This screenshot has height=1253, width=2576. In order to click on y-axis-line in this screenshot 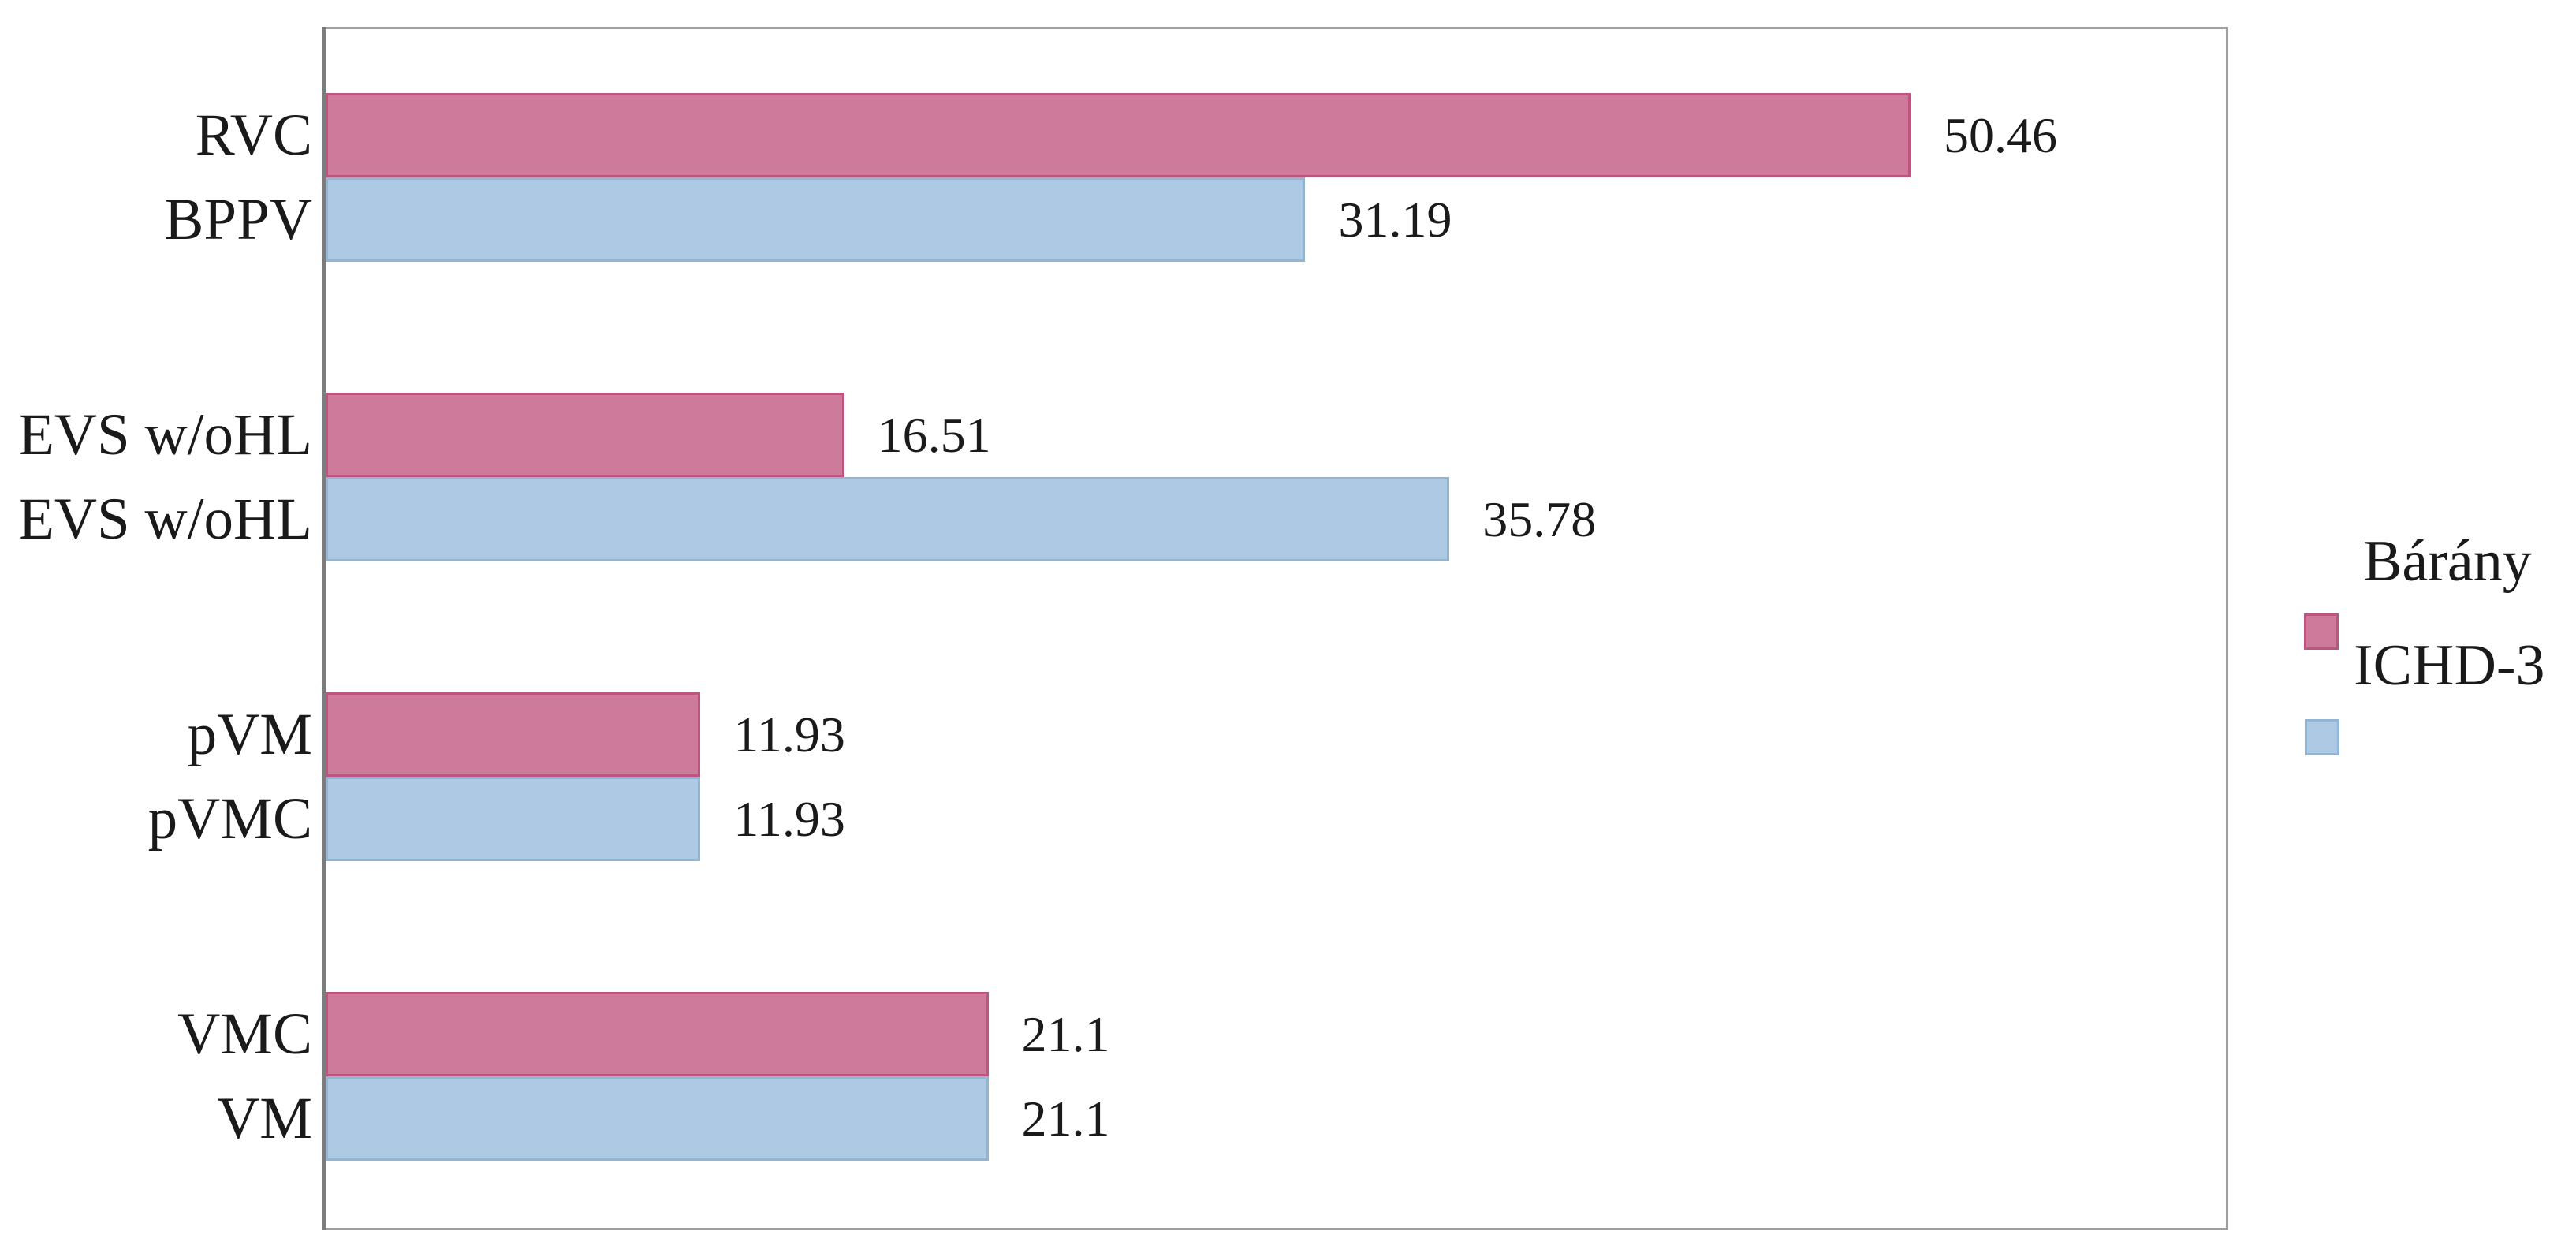, I will do `click(324, 628)`.